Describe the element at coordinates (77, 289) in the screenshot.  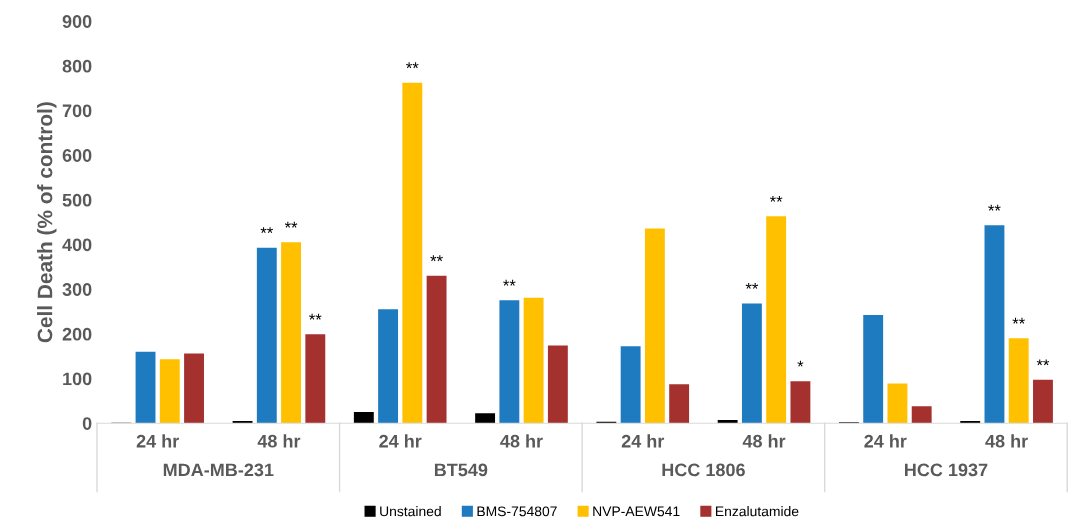
I see `y-tick-label: 300` at that location.